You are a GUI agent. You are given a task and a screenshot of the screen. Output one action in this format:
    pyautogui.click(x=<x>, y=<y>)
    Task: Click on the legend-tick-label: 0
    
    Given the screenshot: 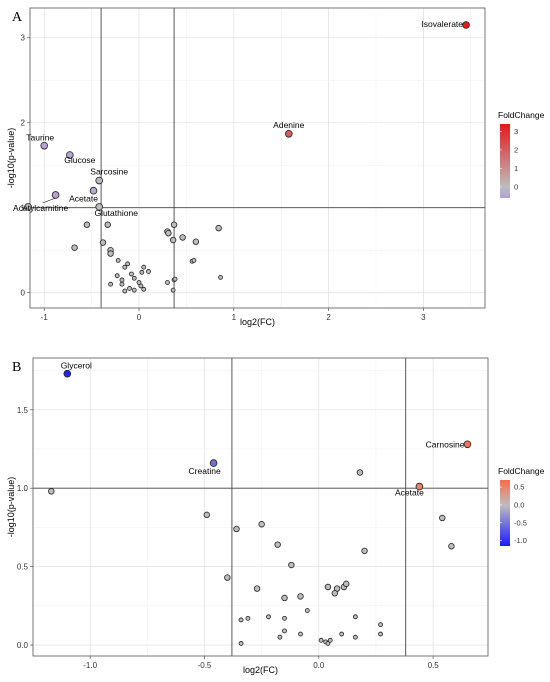 What is the action you would take?
    pyautogui.click(x=516, y=186)
    